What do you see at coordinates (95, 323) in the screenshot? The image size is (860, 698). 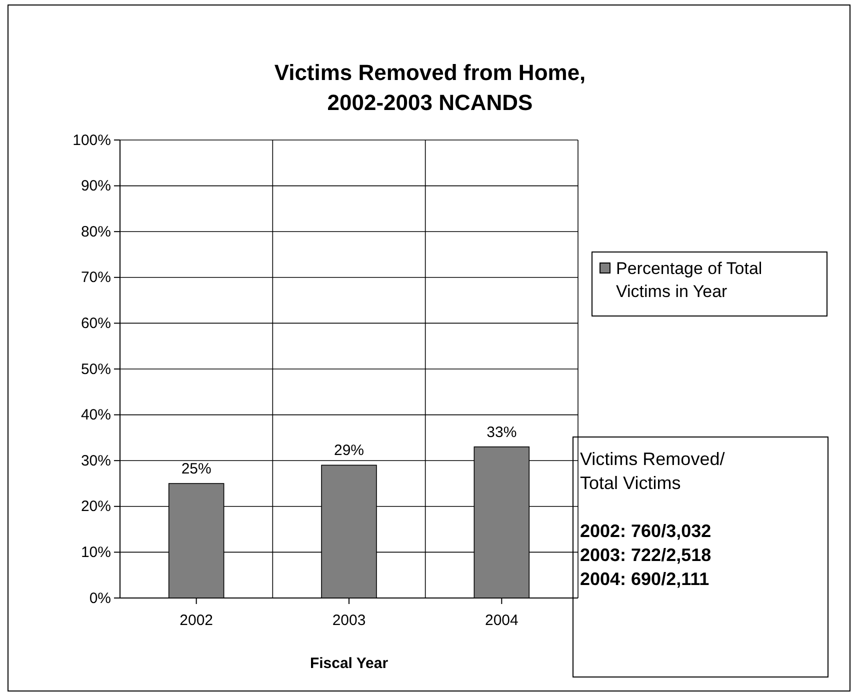 I see `y-tick-label: 60%` at bounding box center [95, 323].